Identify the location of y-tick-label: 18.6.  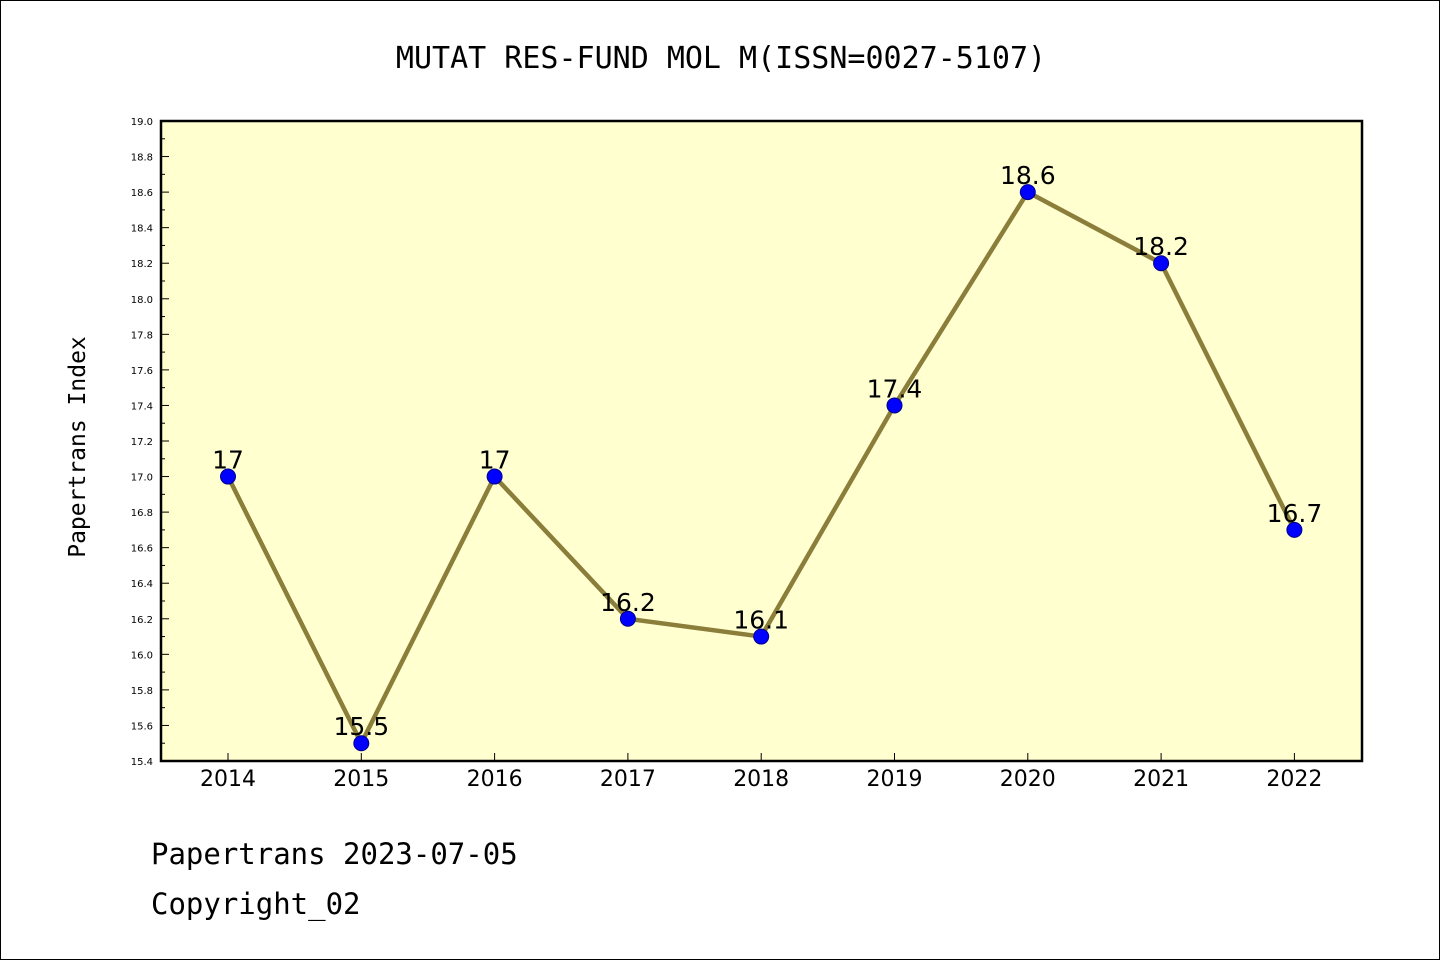
(142, 193).